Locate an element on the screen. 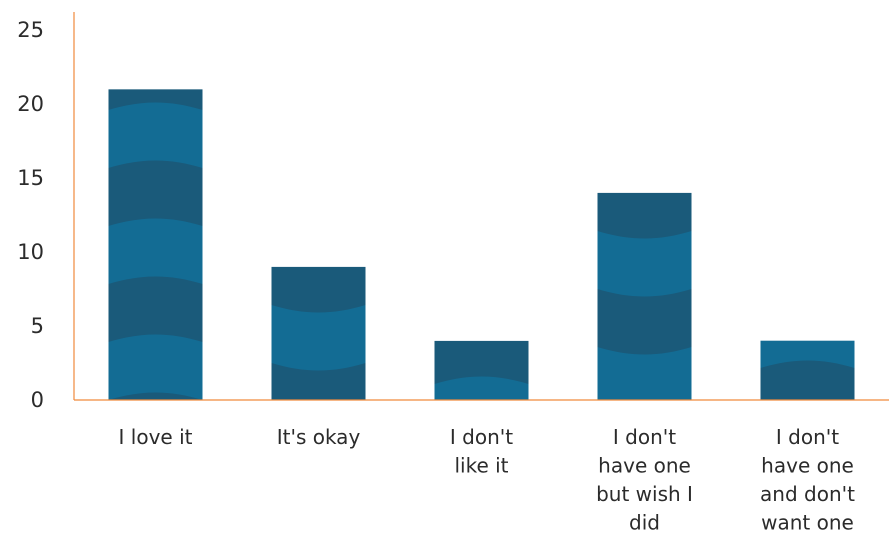 This screenshot has height=543, width=889. x-category-label: I love it is located at coordinates (156, 437).